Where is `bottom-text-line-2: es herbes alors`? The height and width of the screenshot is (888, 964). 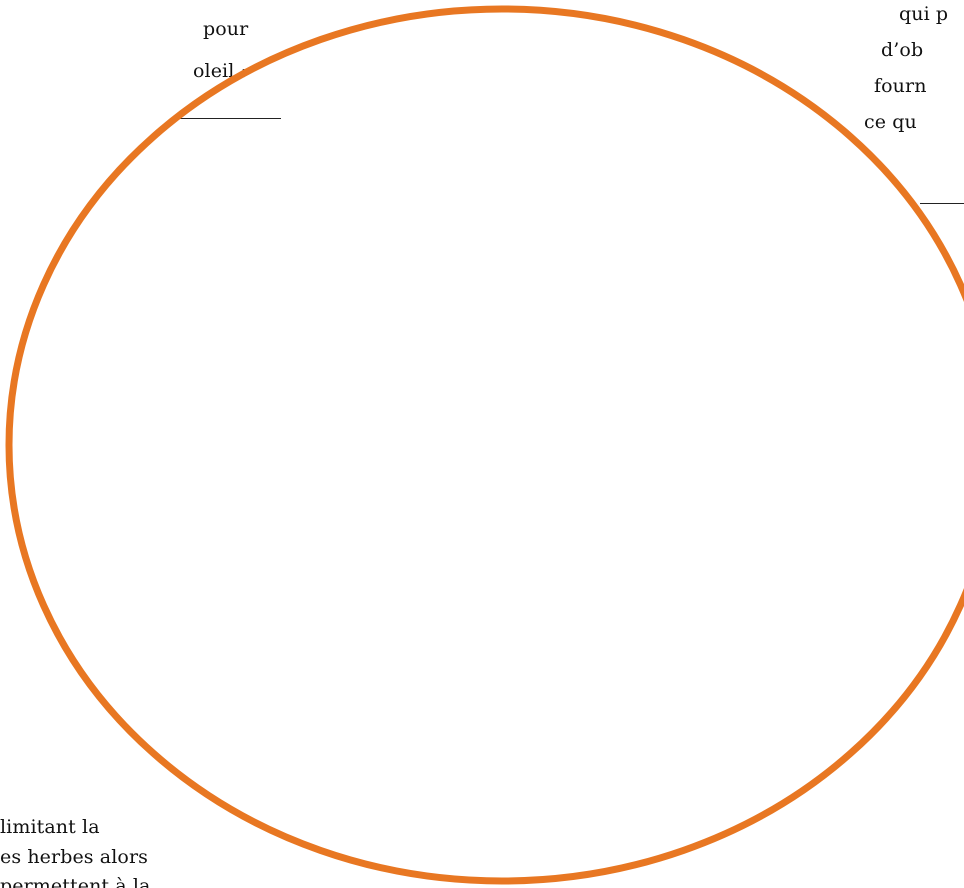 bottom-text-line-2: es herbes alors is located at coordinates (74, 857).